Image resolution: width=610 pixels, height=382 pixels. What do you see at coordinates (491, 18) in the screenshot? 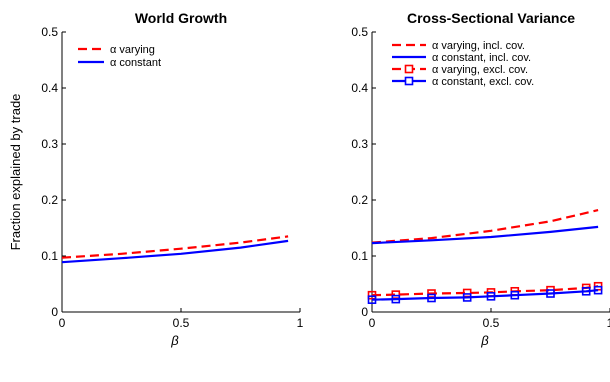
I see `chart-title: Cross-Sectional Variance` at bounding box center [491, 18].